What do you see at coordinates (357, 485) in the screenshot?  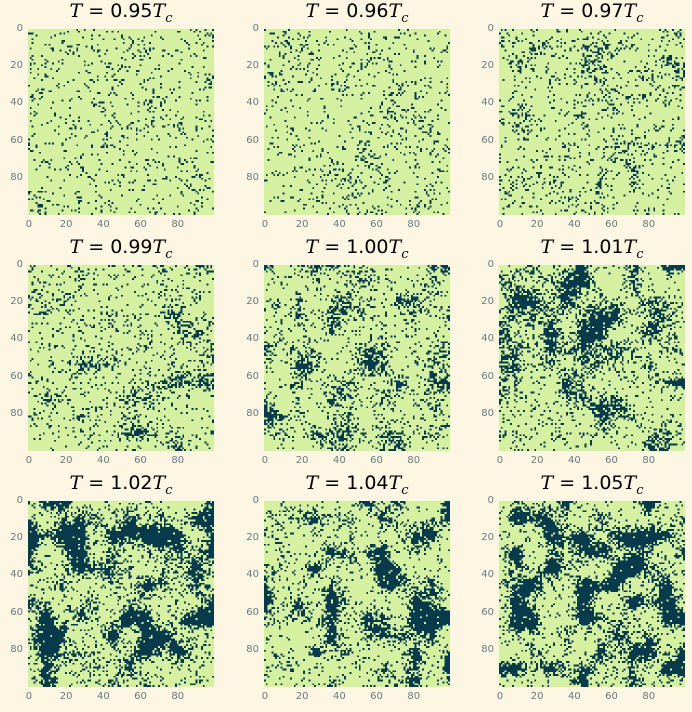 I see `panel-title: T = 1.04Tc` at bounding box center [357, 485].